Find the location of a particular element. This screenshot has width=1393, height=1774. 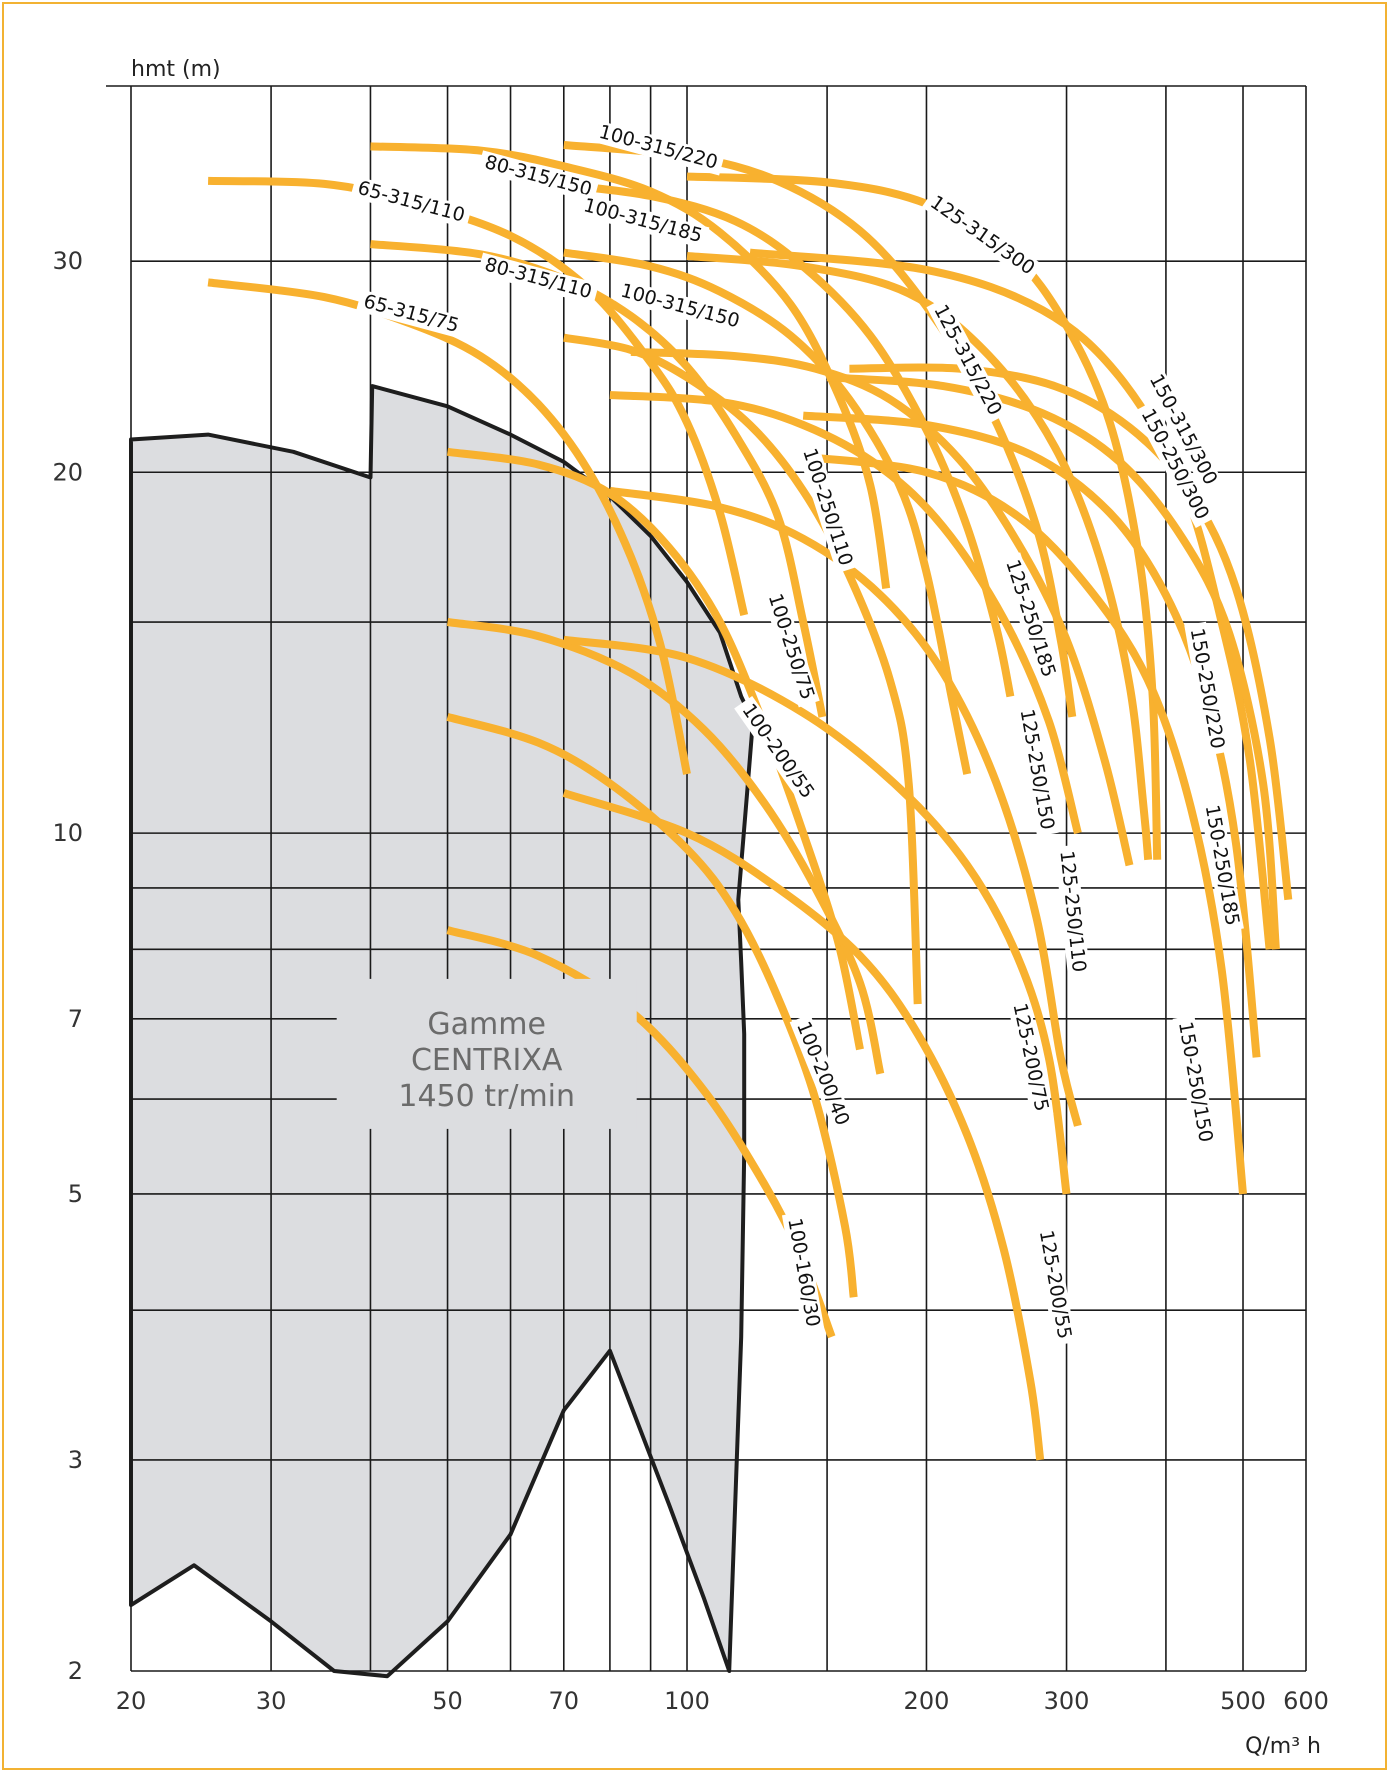

pump-curve-125-200/55 is located at coordinates (803, 1125).